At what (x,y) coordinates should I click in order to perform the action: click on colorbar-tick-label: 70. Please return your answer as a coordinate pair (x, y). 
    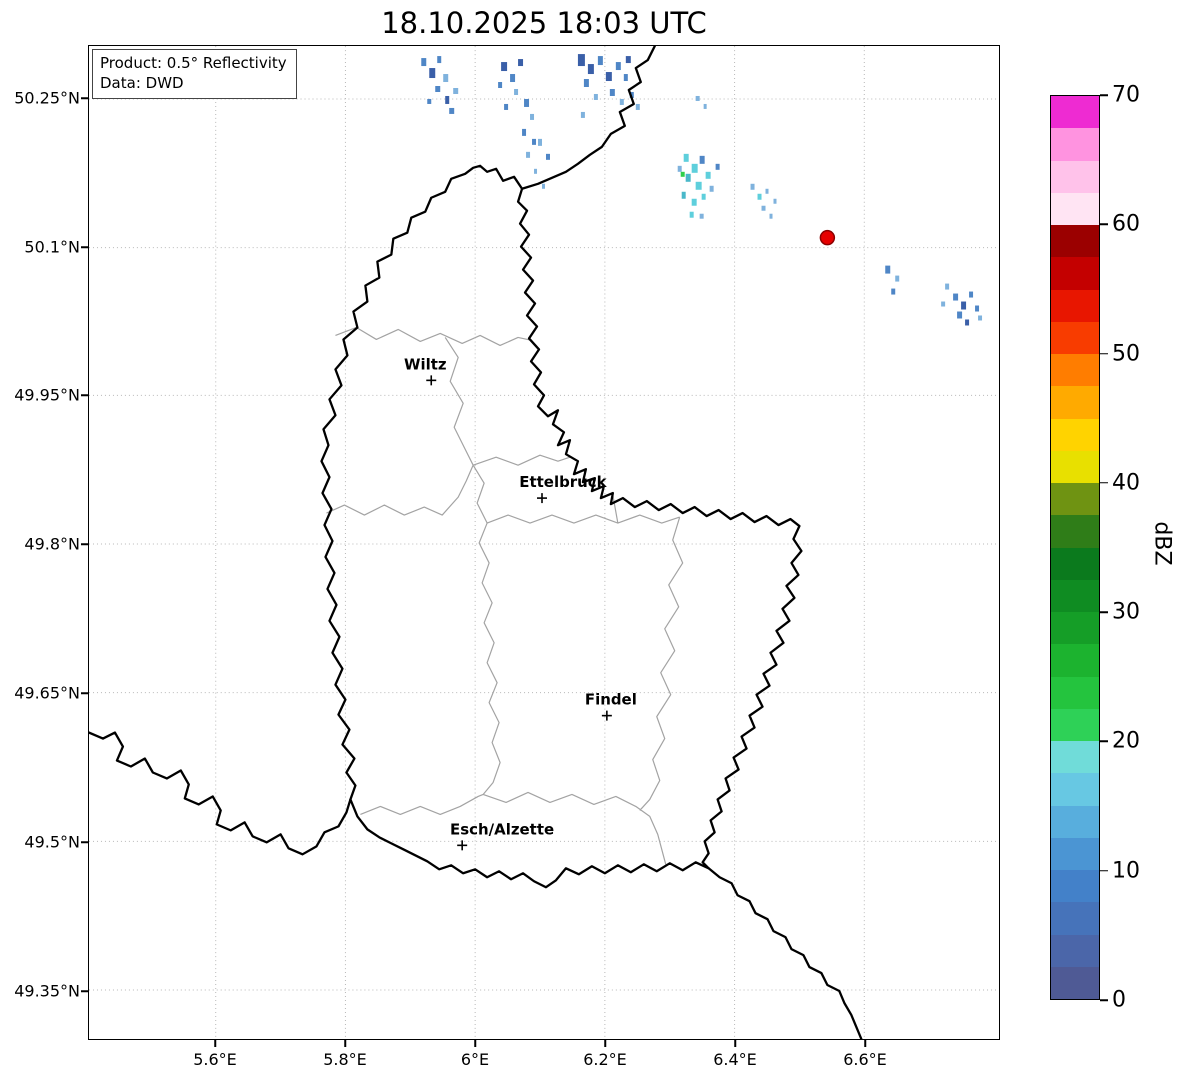
    Looking at the image, I should click on (1126, 95).